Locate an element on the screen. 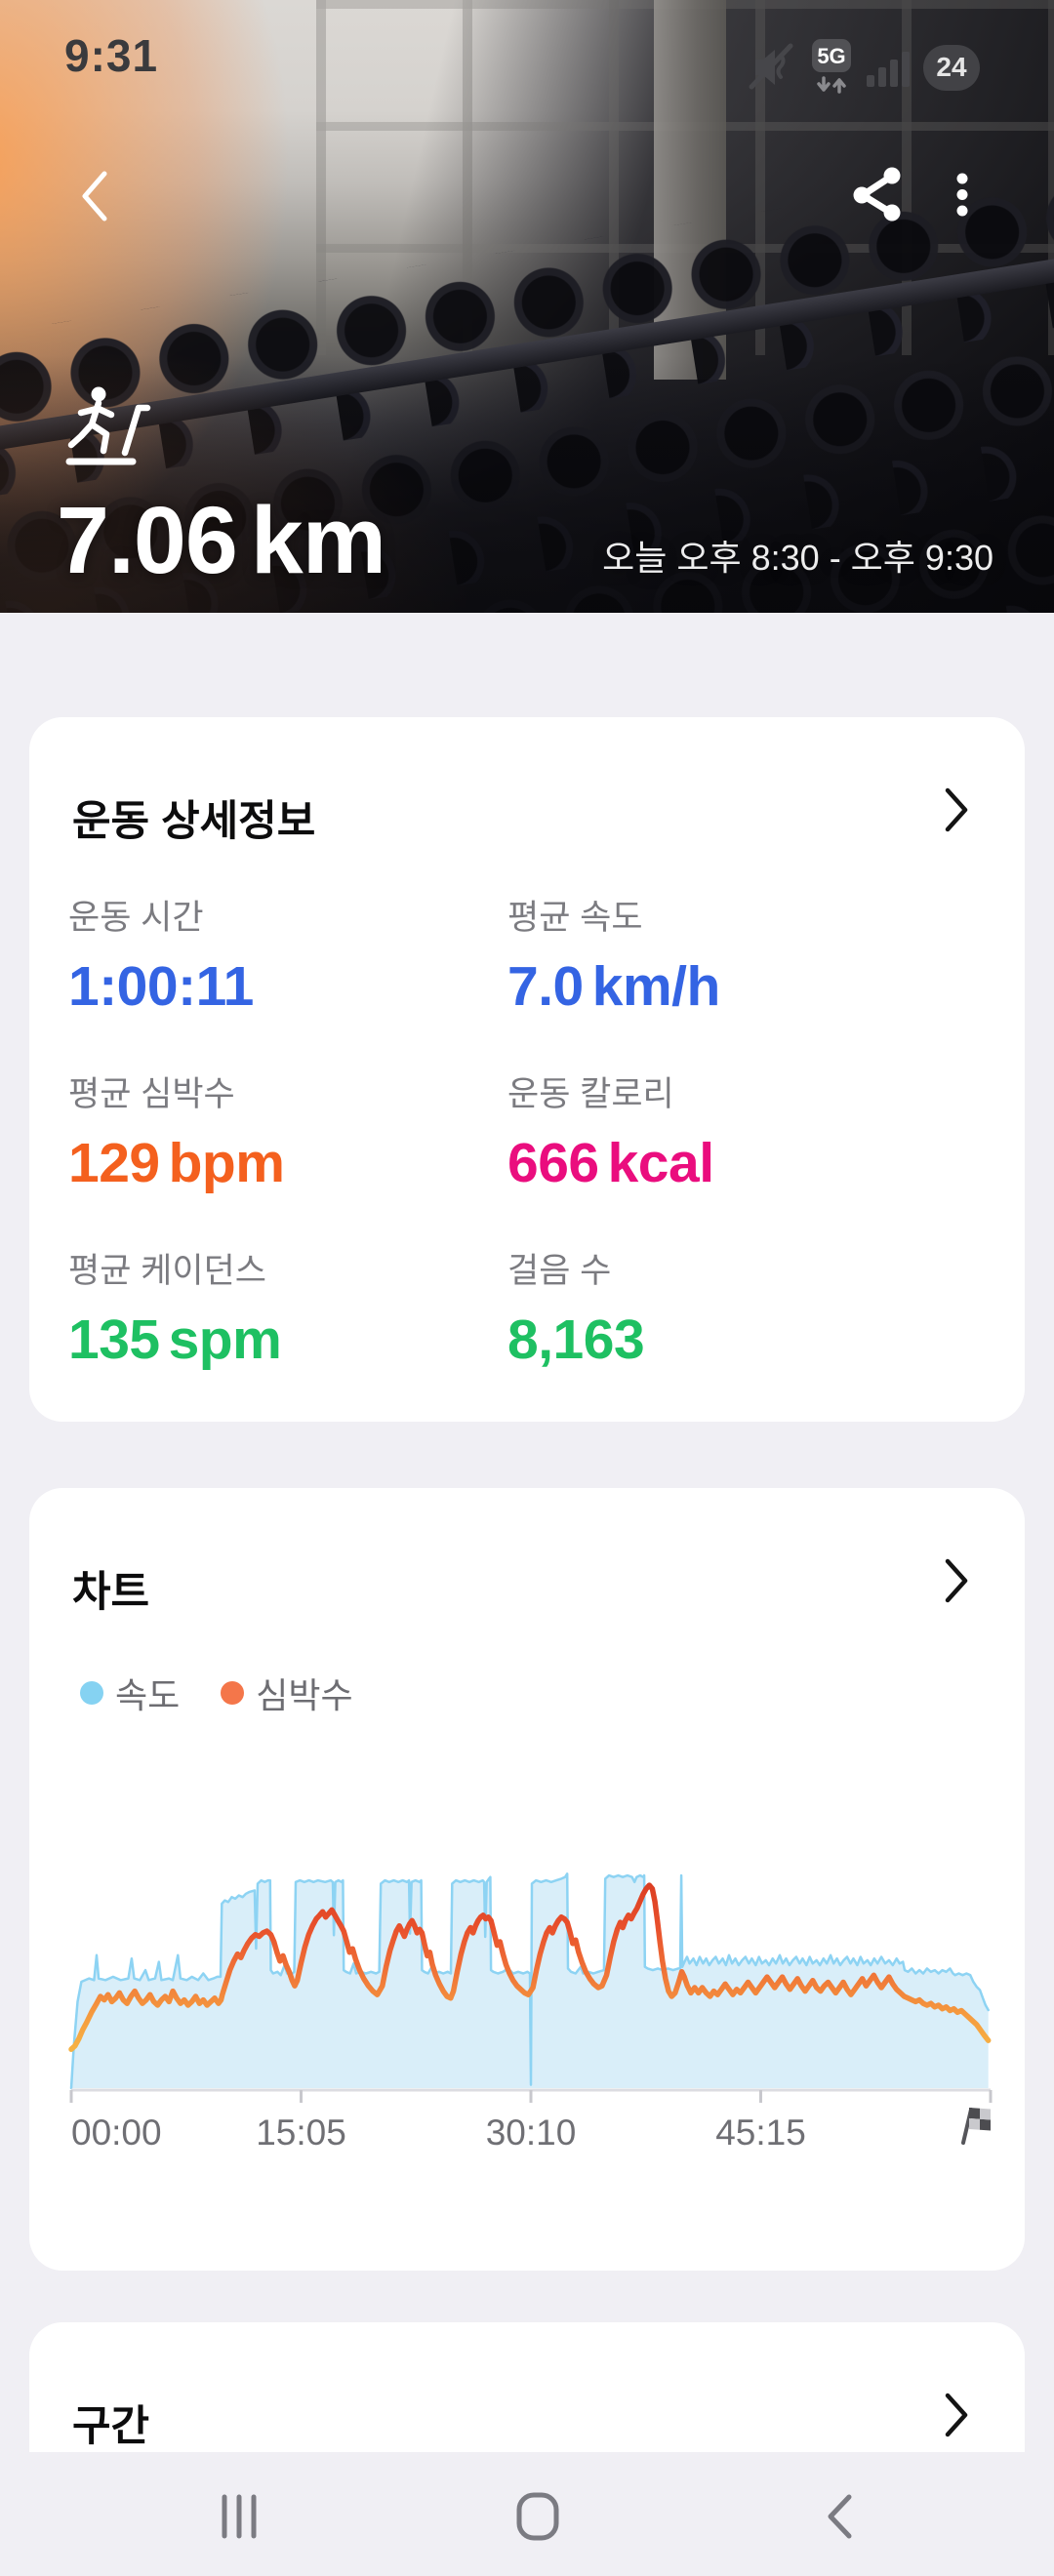  distance-summary: 7.06 km is located at coordinates (222, 540).